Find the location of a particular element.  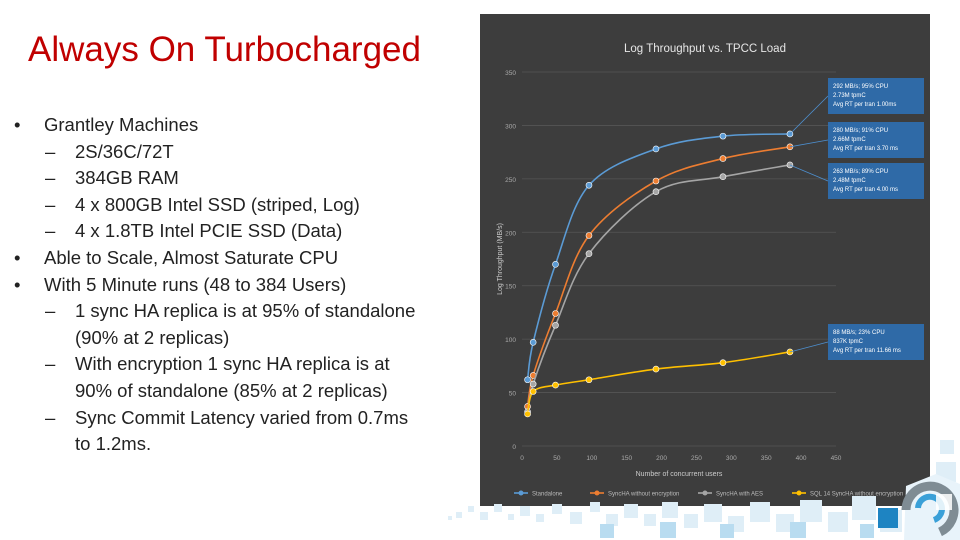

bullet-text: 2S/36C/72T is located at coordinates (124, 151).